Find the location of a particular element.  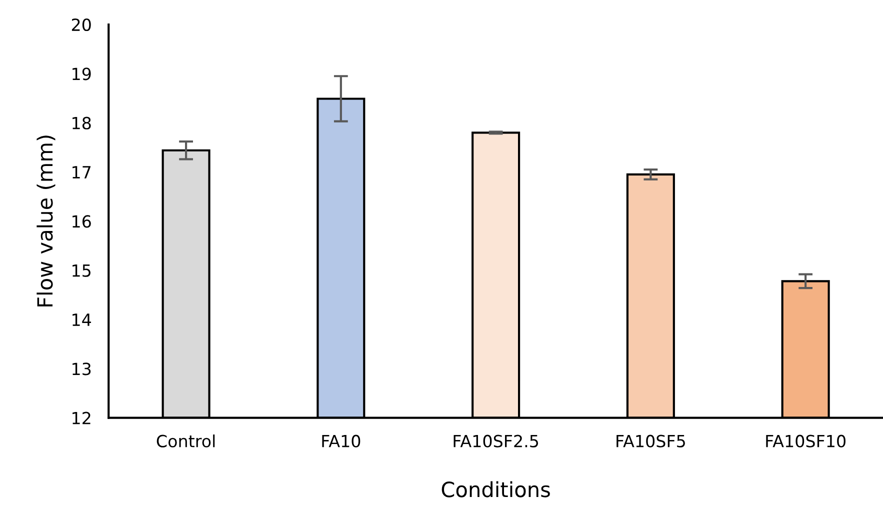

y-tick-label: 19 is located at coordinates (81, 74).